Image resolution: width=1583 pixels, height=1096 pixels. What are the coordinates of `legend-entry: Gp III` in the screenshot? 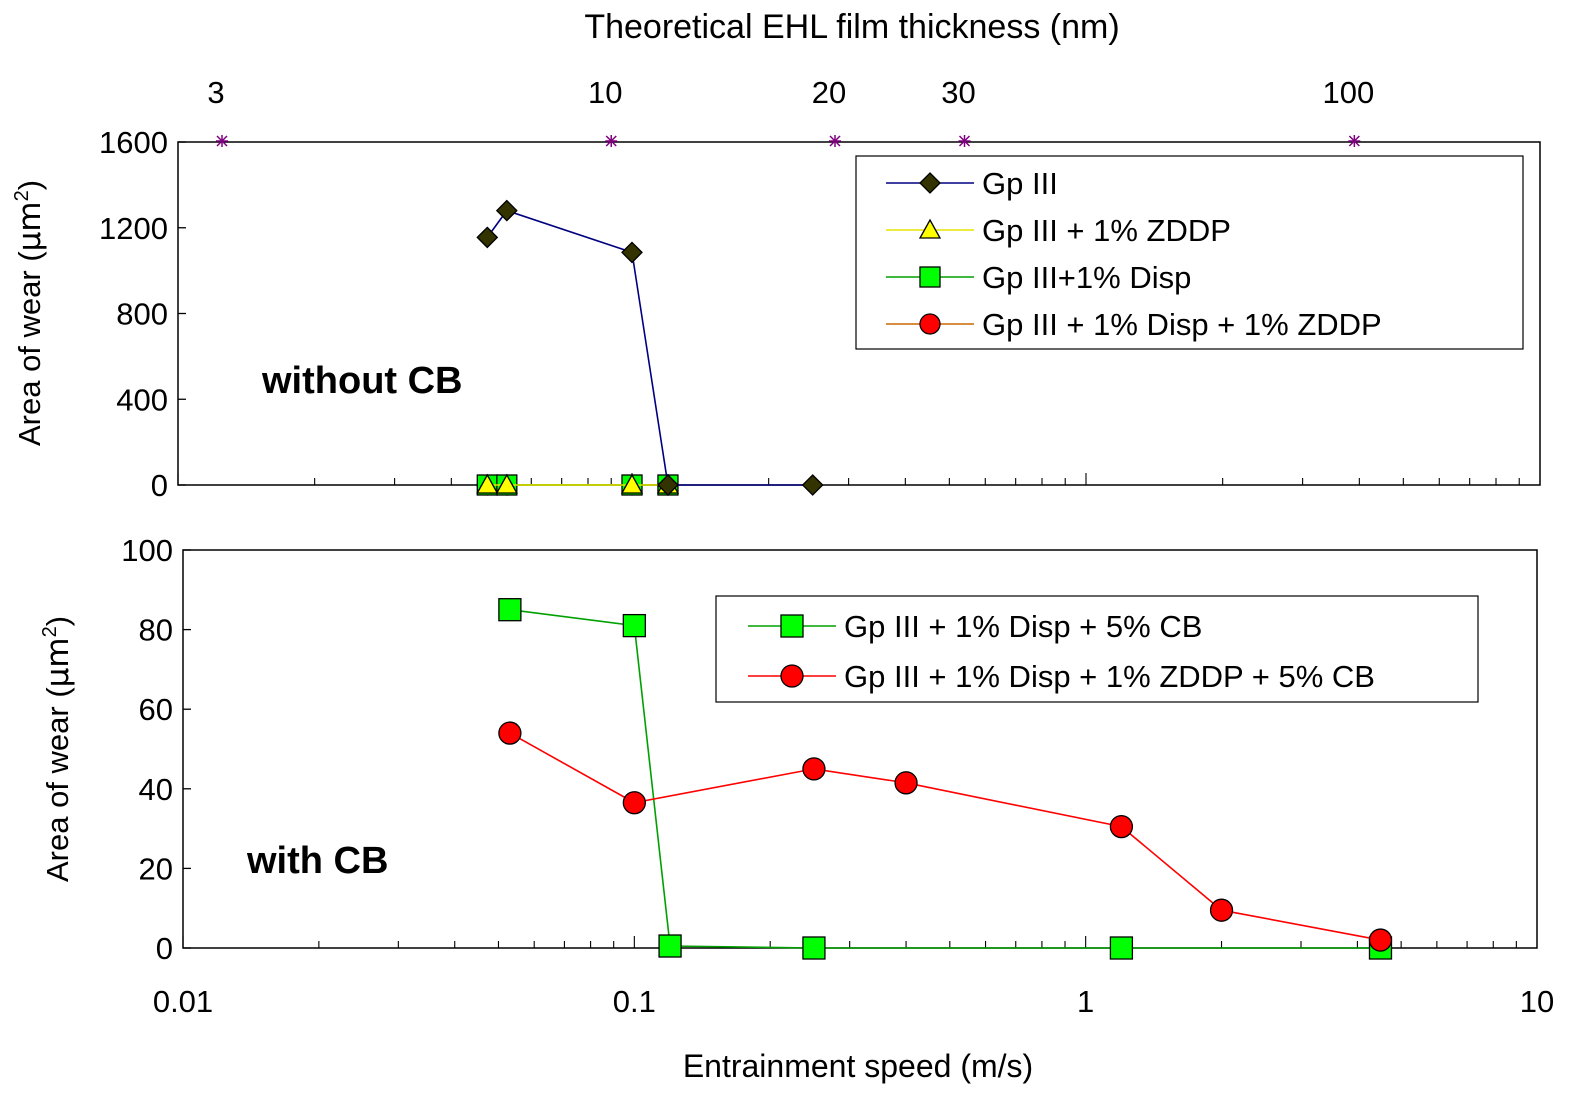 It's located at (972, 183).